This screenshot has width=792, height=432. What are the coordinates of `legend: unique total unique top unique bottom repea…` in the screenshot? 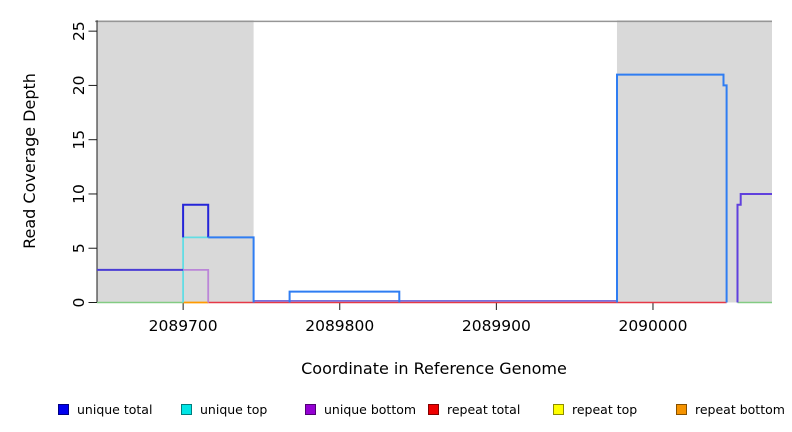 It's located at (396, 411).